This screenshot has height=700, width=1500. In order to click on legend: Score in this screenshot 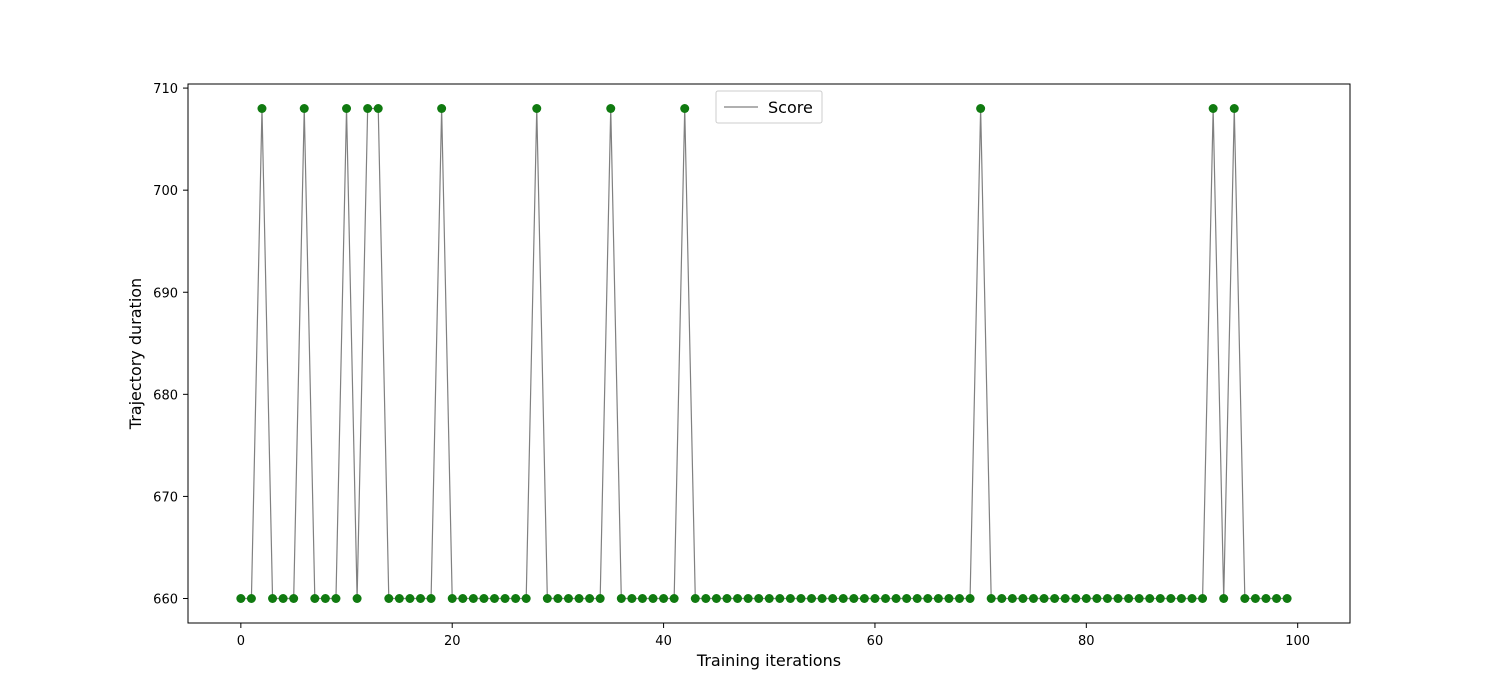, I will do `click(769, 107)`.